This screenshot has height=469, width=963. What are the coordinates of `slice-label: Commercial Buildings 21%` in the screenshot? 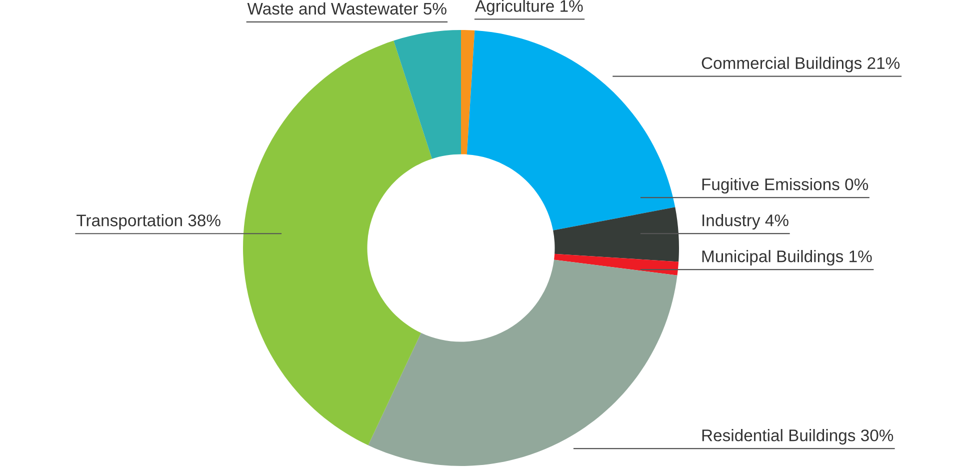 It's located at (801, 64).